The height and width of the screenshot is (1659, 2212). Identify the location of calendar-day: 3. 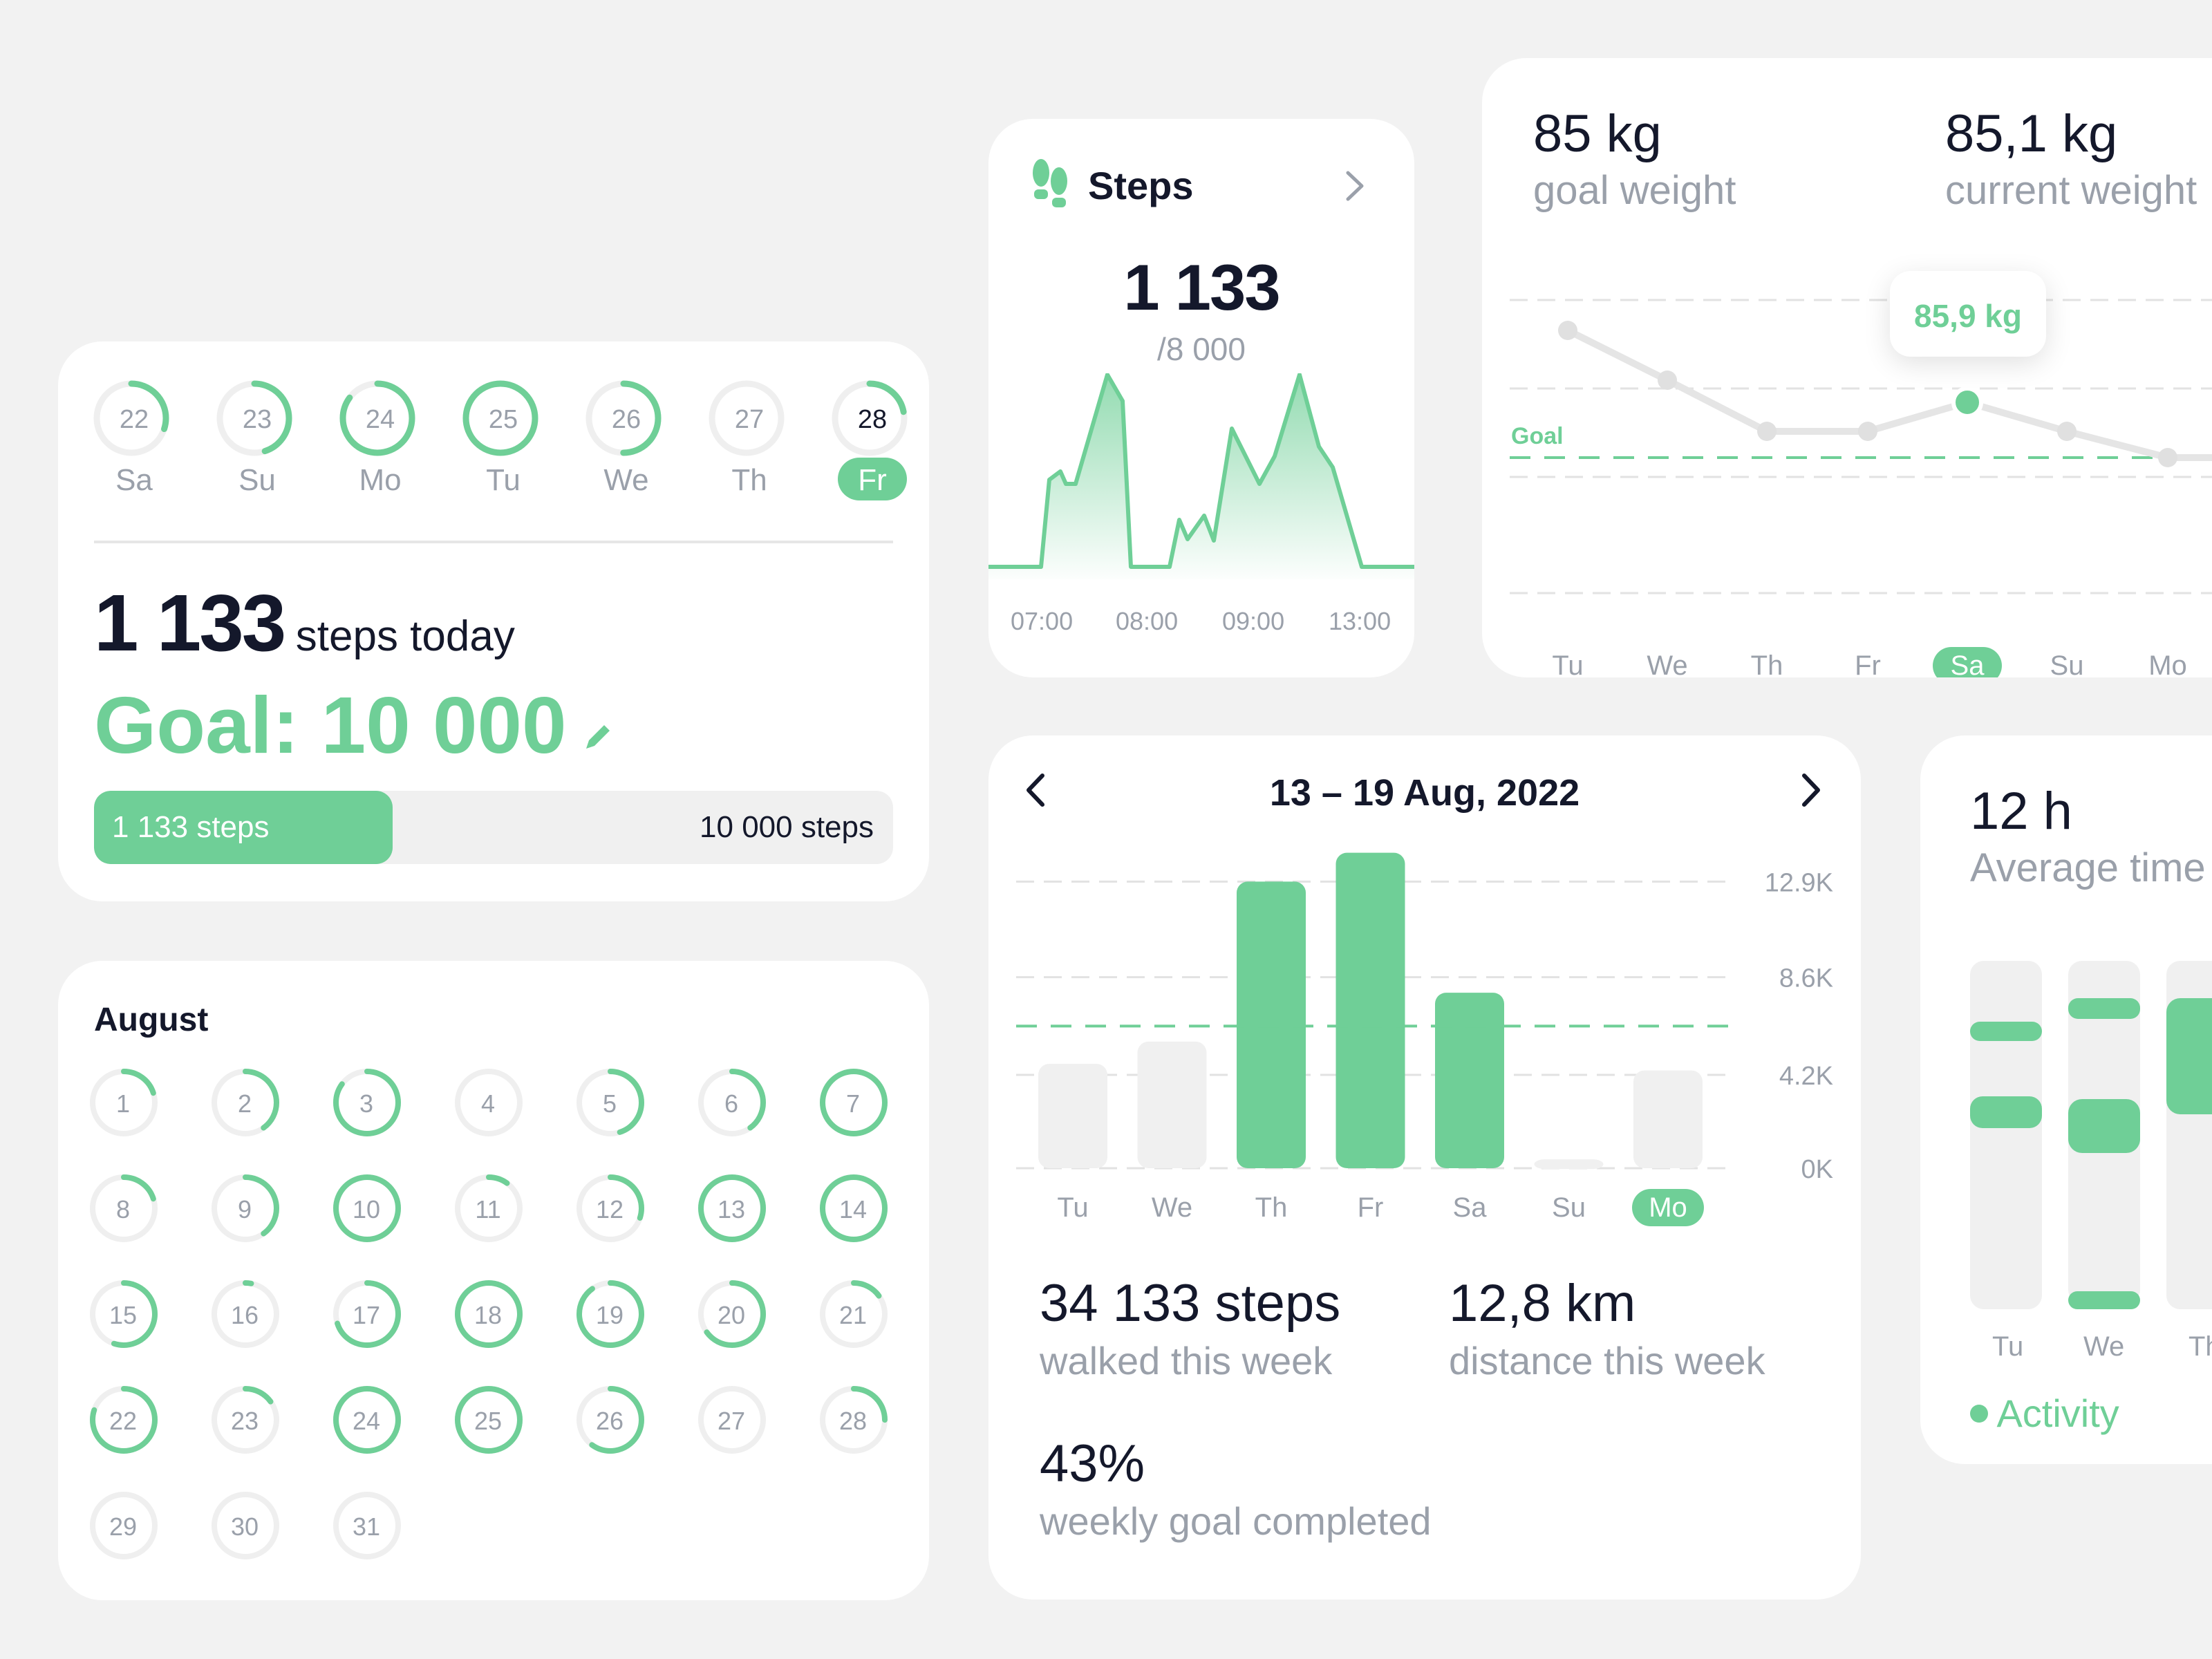
(366, 1102).